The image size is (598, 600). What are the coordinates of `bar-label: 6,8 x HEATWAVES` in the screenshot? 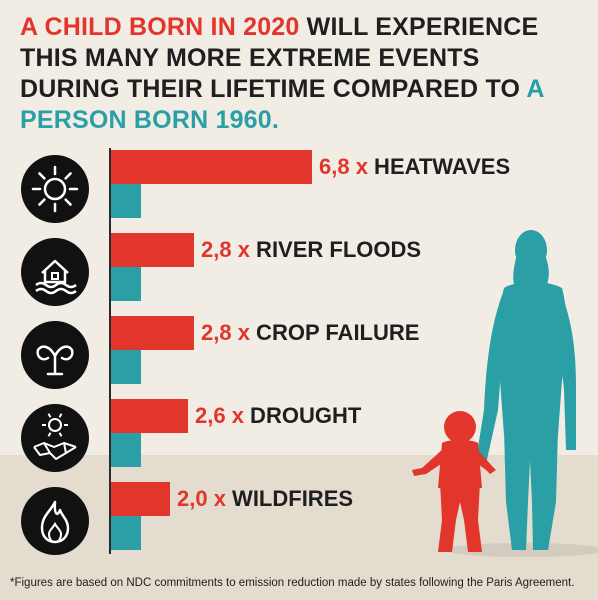 It's located at (414, 167).